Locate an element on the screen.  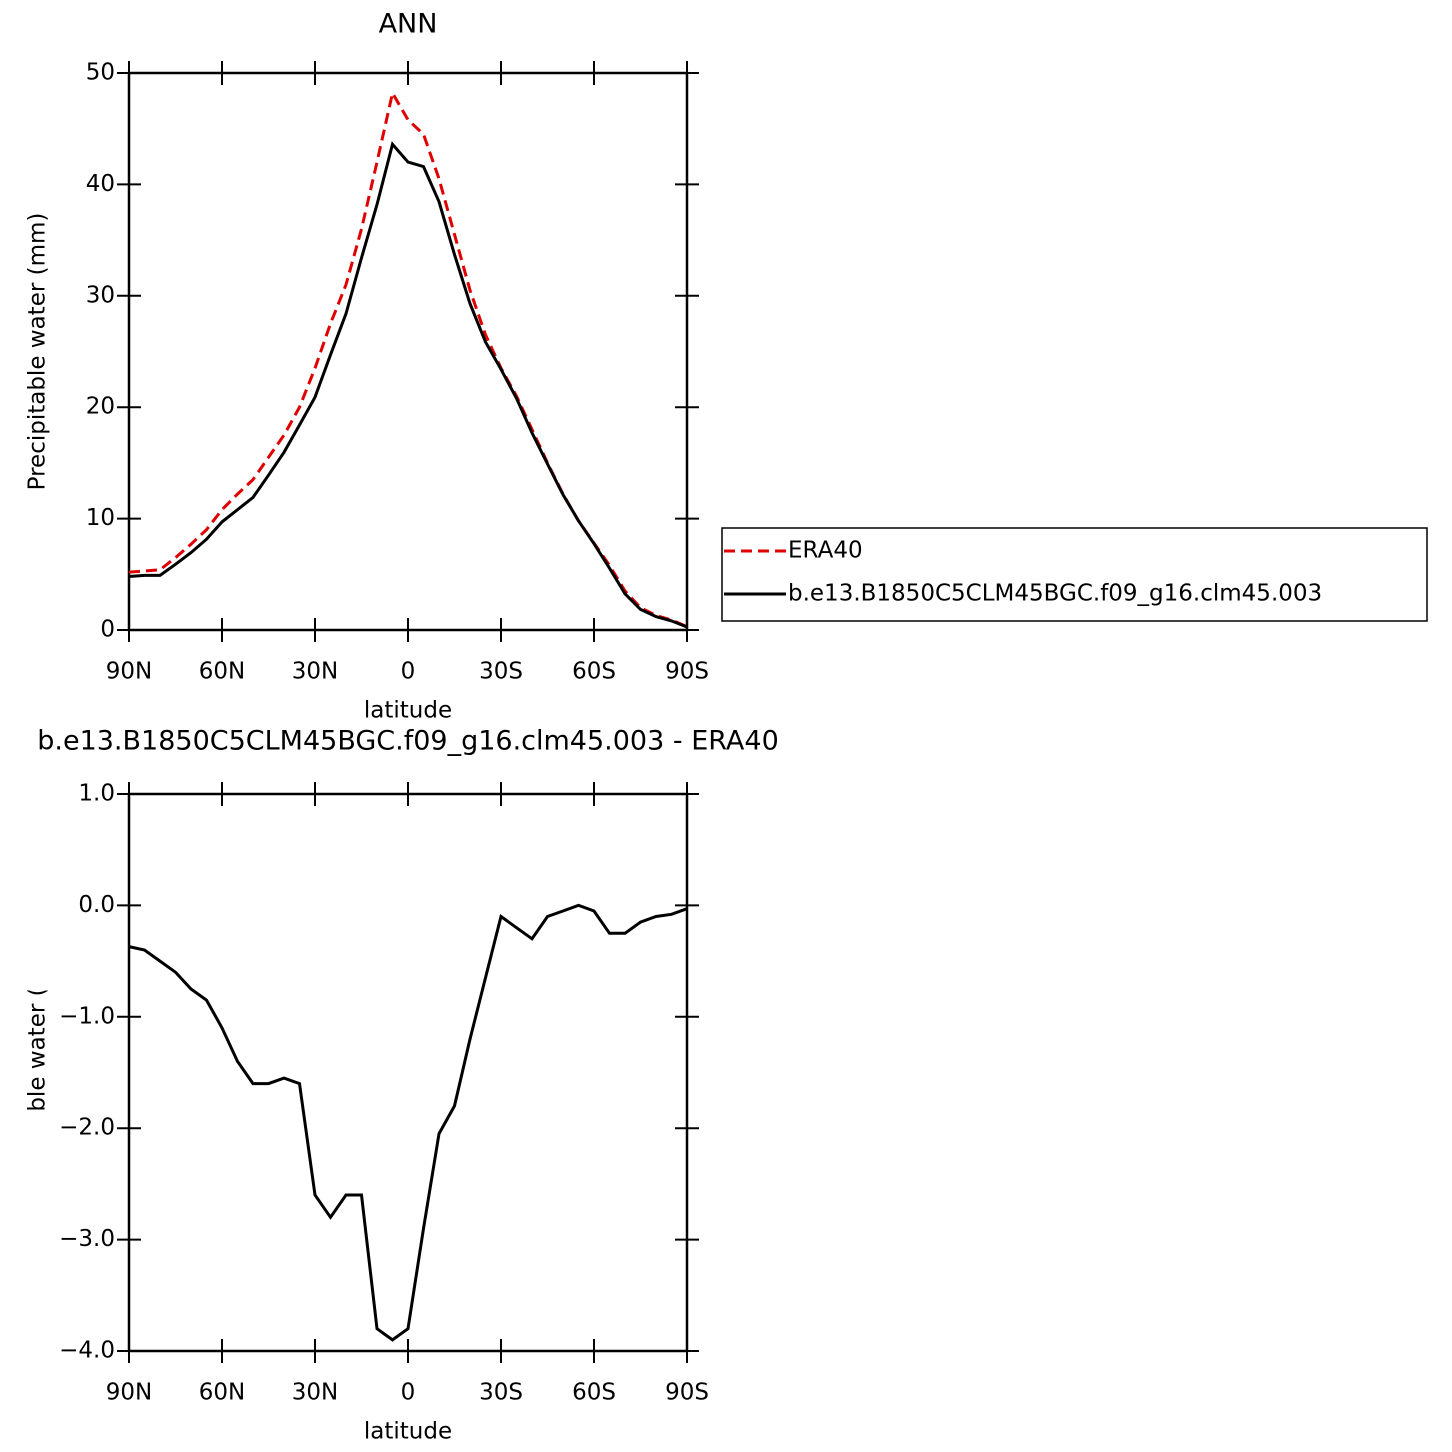
y-tick-label: 20 is located at coordinates (100, 407).